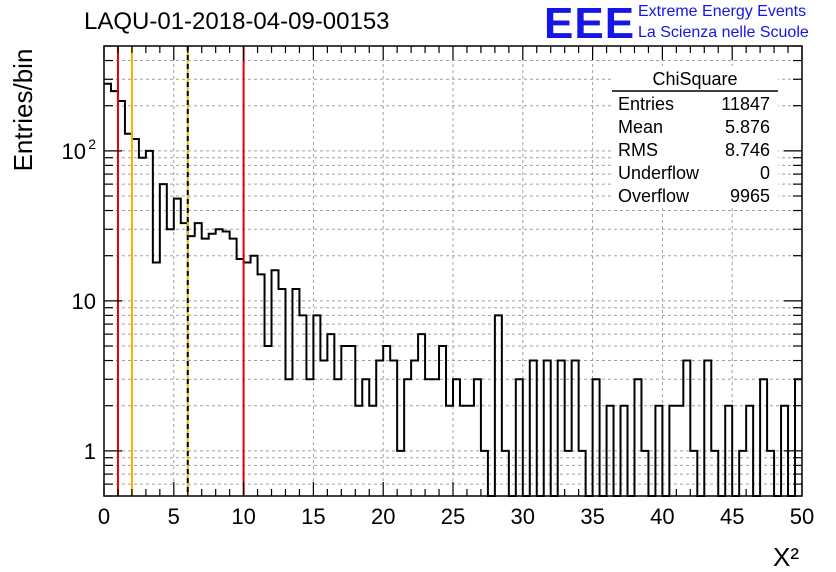 This screenshot has width=836, height=572. Describe the element at coordinates (723, 32) in the screenshot. I see `logo-subtitle-2: La Scienza nelle Scuole` at that location.